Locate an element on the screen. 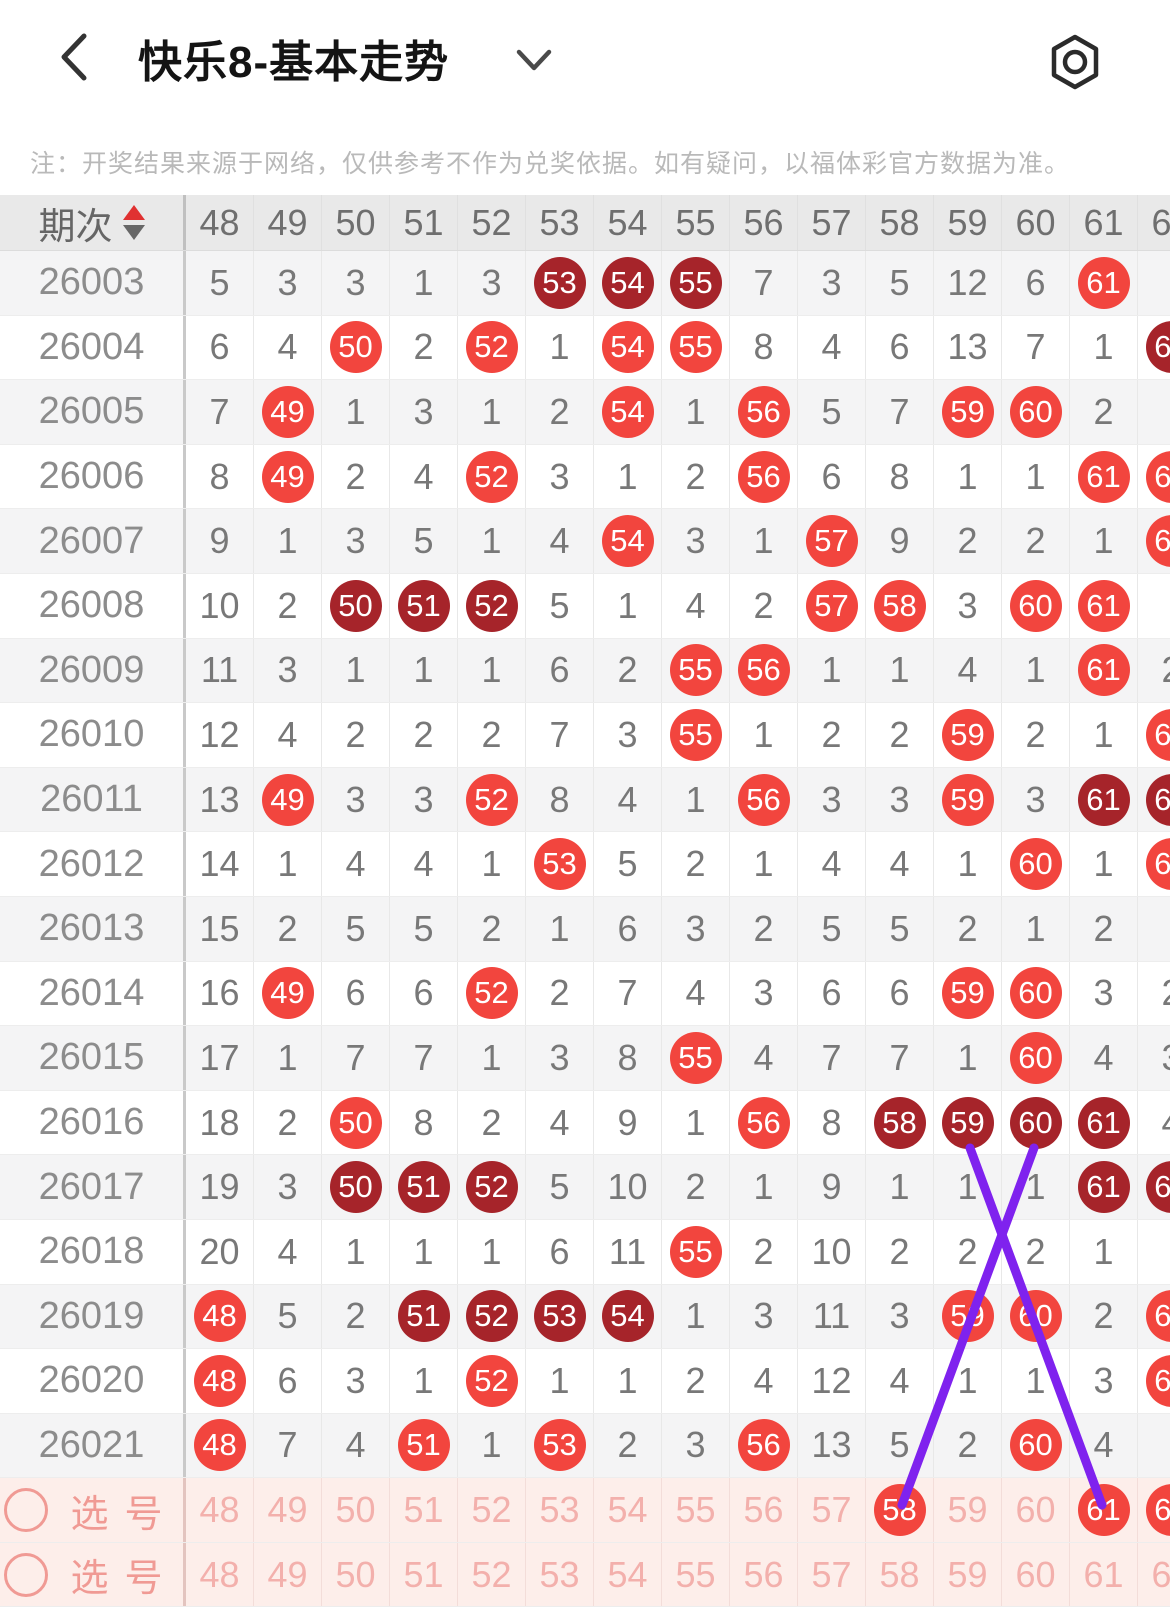 The image size is (1170, 1607). number-cell: 13 is located at coordinates (968, 348).